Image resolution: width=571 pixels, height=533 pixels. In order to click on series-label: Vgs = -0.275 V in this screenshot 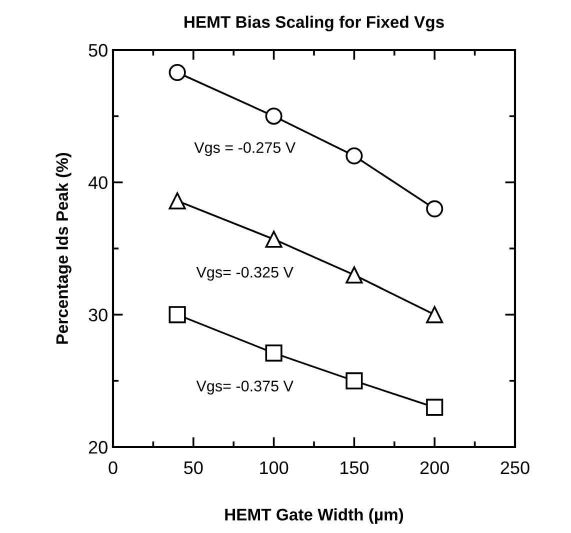, I will do `click(245, 149)`.